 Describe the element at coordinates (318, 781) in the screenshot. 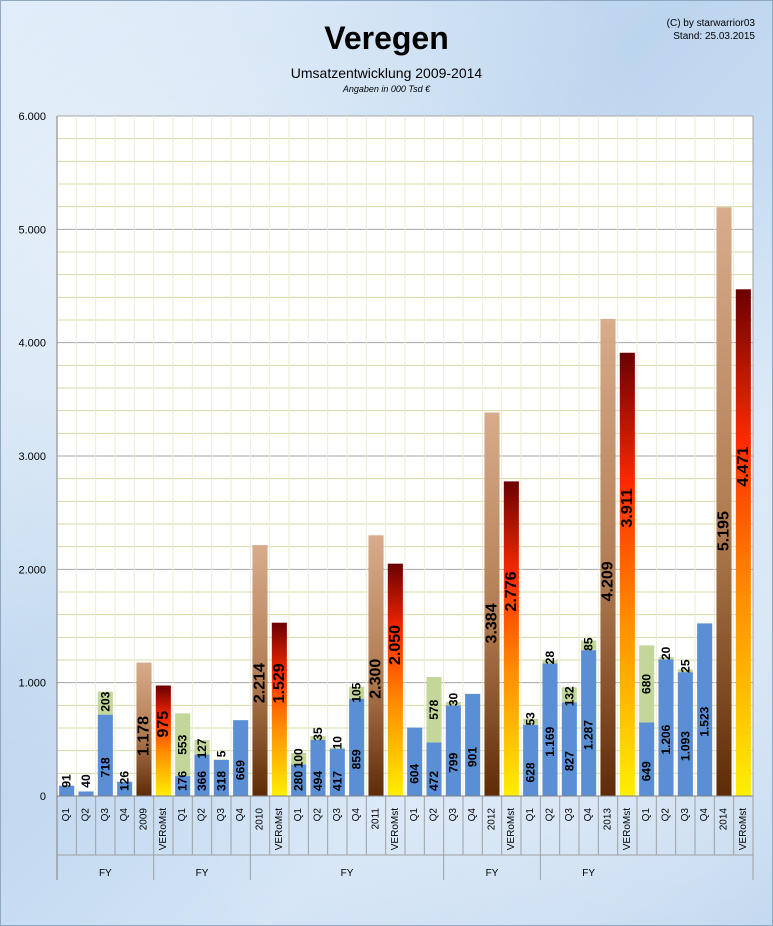

I see `quarter-value-label: 494` at that location.